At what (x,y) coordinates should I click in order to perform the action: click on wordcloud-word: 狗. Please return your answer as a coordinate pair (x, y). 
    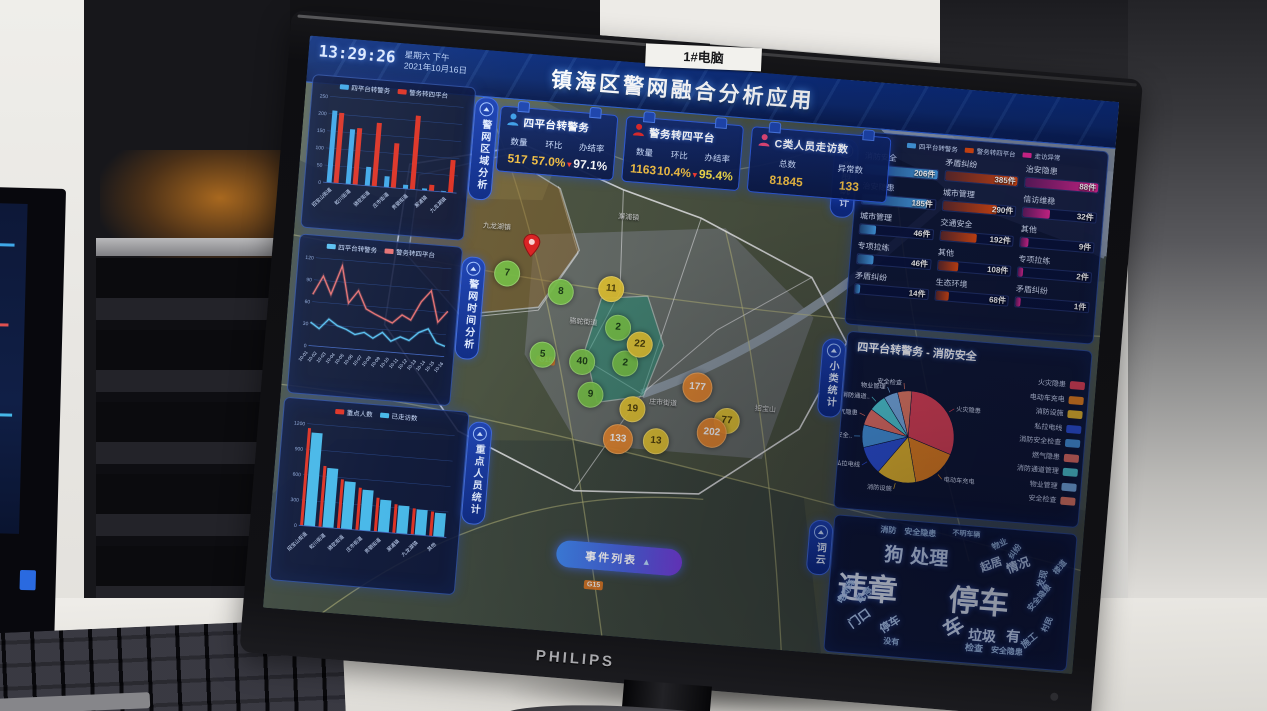
    Looking at the image, I should click on (894, 555).